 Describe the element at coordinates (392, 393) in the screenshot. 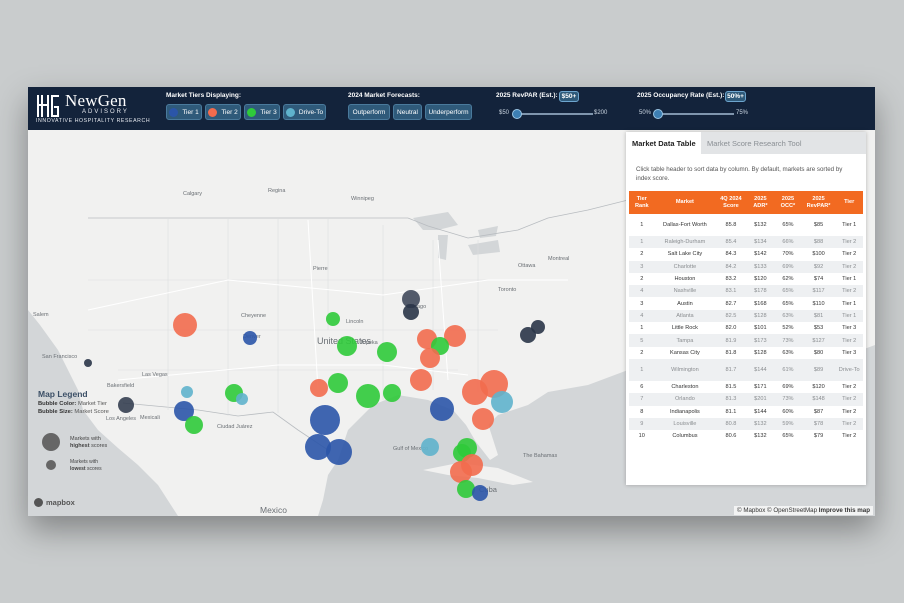

I see `bubble-jackson` at that location.